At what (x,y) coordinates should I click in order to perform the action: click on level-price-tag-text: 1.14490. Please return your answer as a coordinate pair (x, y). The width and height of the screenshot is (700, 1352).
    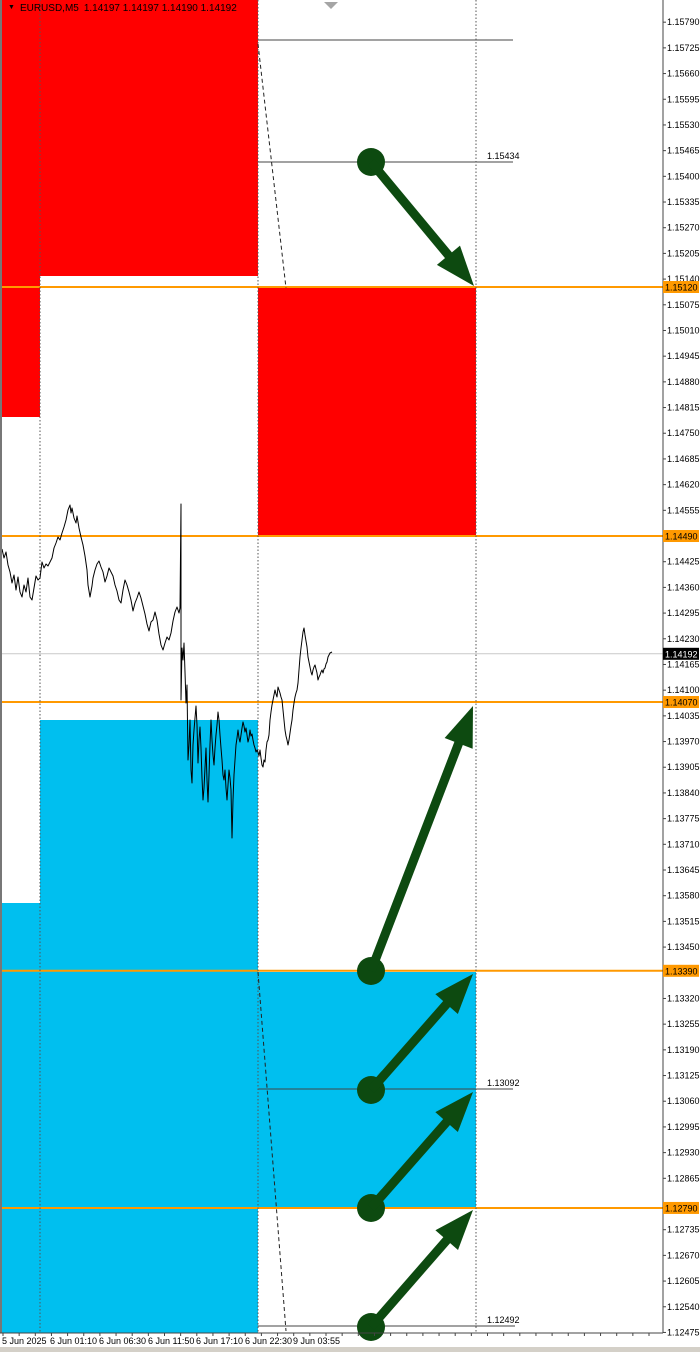
    Looking at the image, I should click on (681, 537).